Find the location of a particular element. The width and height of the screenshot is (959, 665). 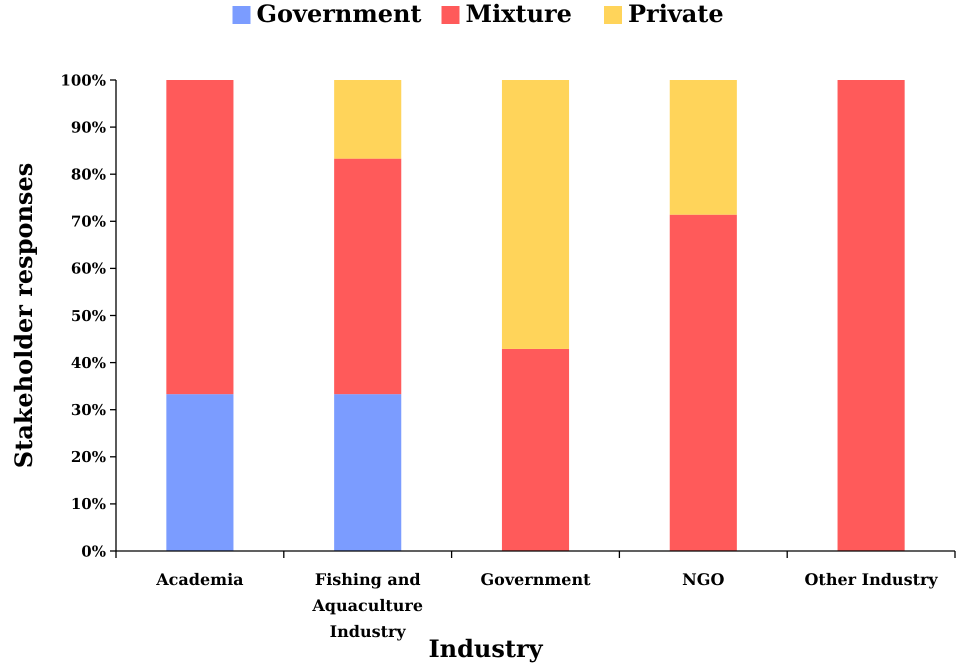

y-tick-label: 60% is located at coordinates (88, 269).